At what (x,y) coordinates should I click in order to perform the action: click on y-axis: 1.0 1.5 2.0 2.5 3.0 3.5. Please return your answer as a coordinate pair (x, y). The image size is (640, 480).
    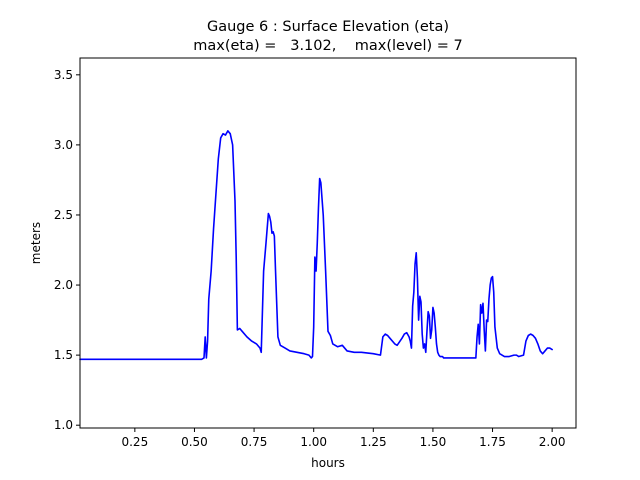
    Looking at the image, I should click on (67, 250).